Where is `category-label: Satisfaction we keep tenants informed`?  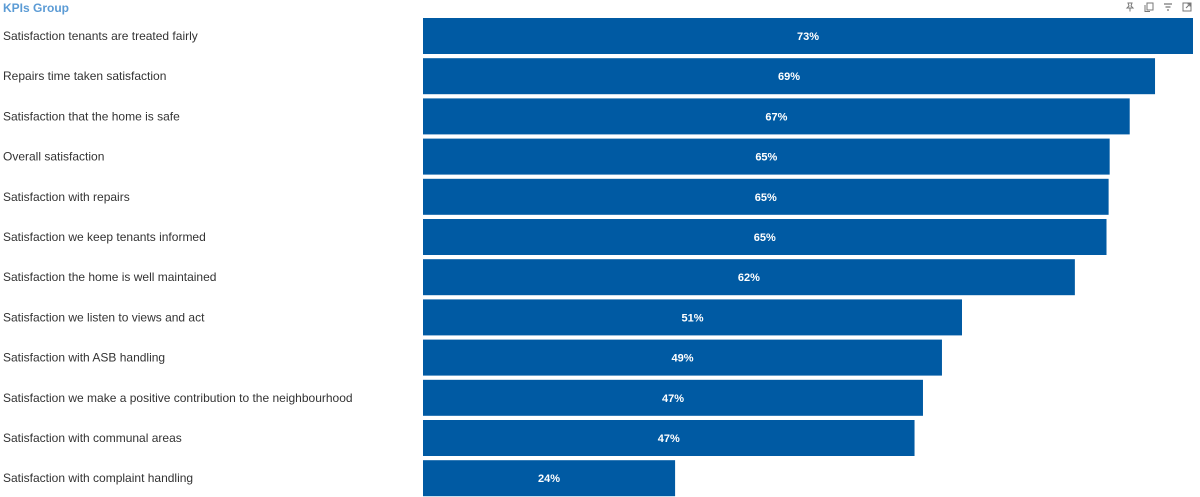
category-label: Satisfaction we keep tenants informed is located at coordinates (104, 237).